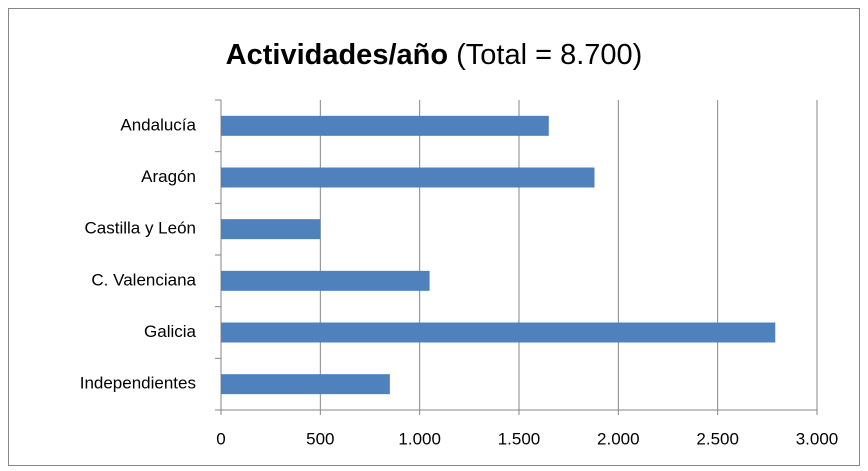  Describe the element at coordinates (549, 55) in the screenshot. I see `title-note: (Total = 8.700)` at that location.